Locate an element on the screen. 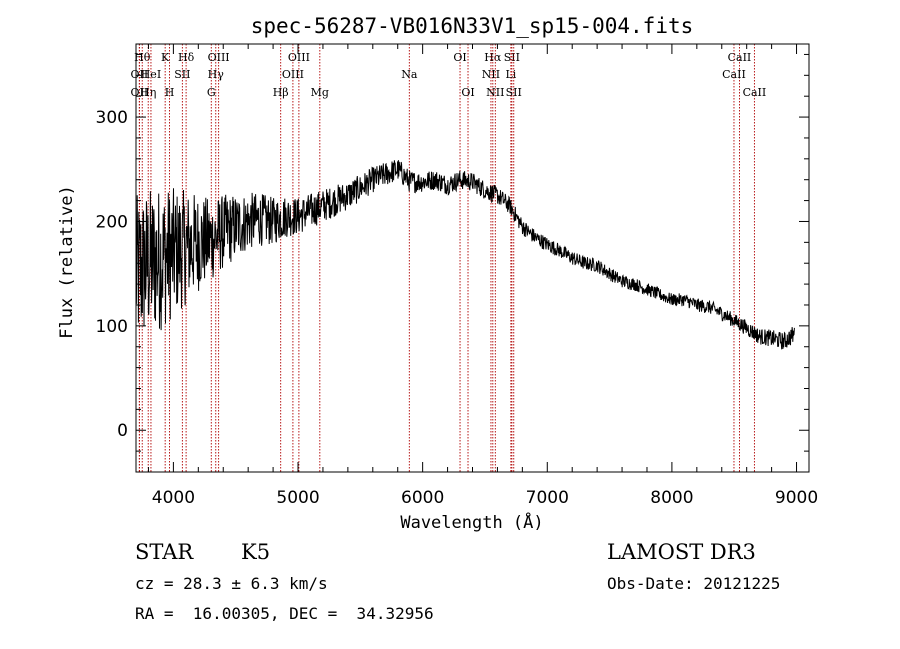  chart-title: spec-56287-VB016N33V1_sp15-004.fits is located at coordinates (472, 26).